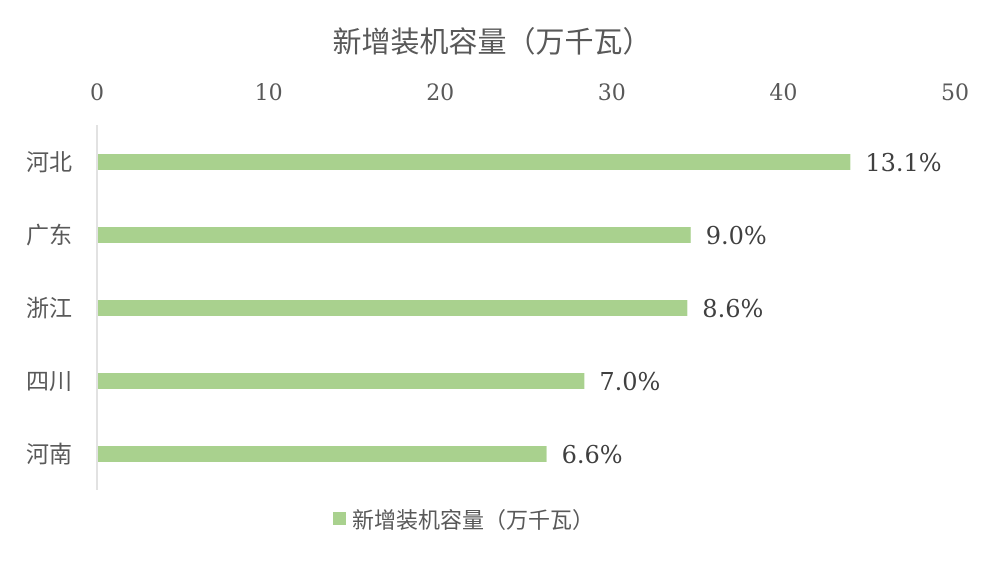  I want to click on legend-swatch, so click(339, 518).